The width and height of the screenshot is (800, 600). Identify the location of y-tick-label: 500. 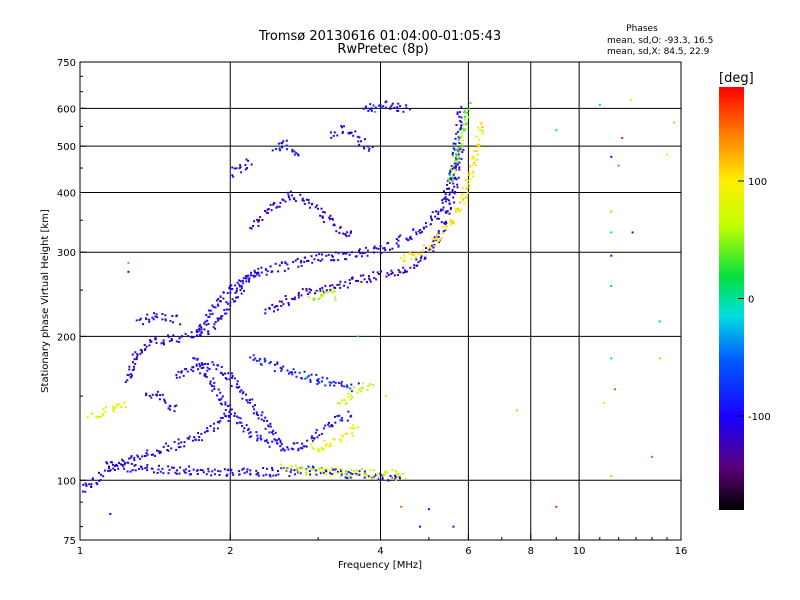
(66, 147).